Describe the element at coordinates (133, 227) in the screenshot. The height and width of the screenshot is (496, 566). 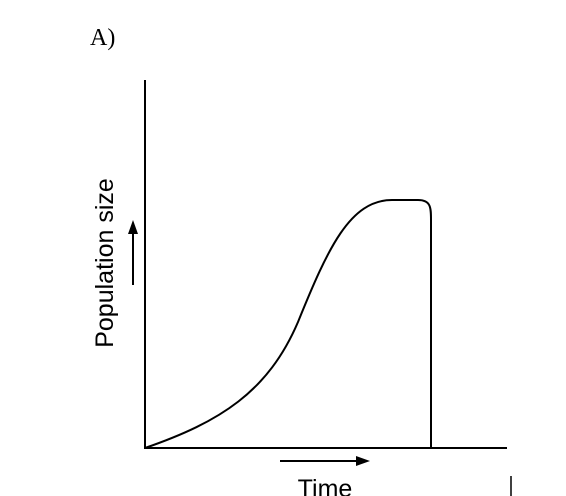
I see `y-arrow-head` at that location.